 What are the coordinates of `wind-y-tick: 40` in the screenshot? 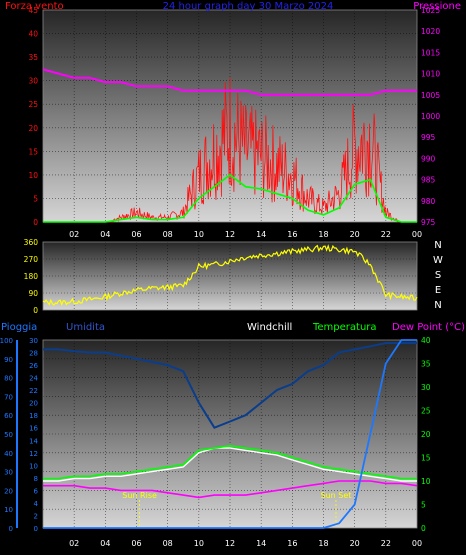 It's located at (33, 34).